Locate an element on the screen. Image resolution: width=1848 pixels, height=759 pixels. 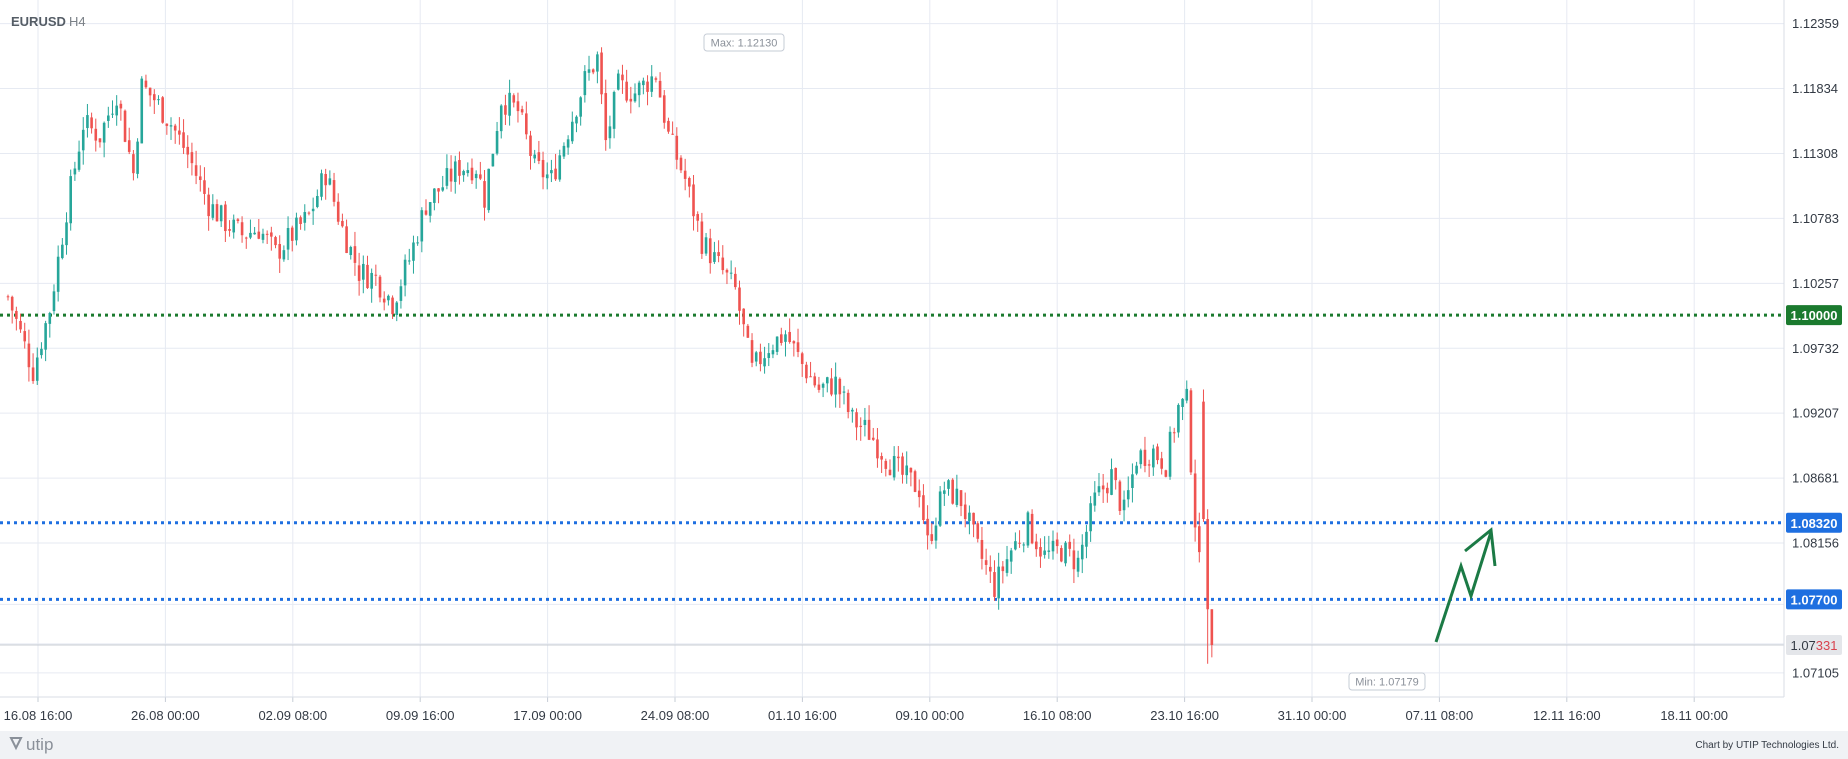
price-tick-label: 1.09732 is located at coordinates (1815, 348).